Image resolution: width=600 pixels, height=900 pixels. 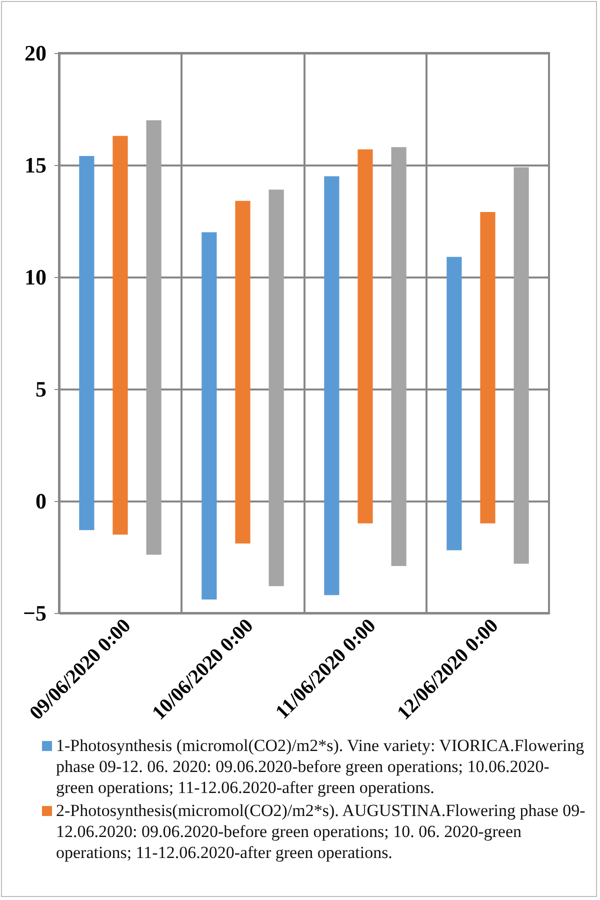 I want to click on y-tick-label: 5, so click(x=41, y=389).